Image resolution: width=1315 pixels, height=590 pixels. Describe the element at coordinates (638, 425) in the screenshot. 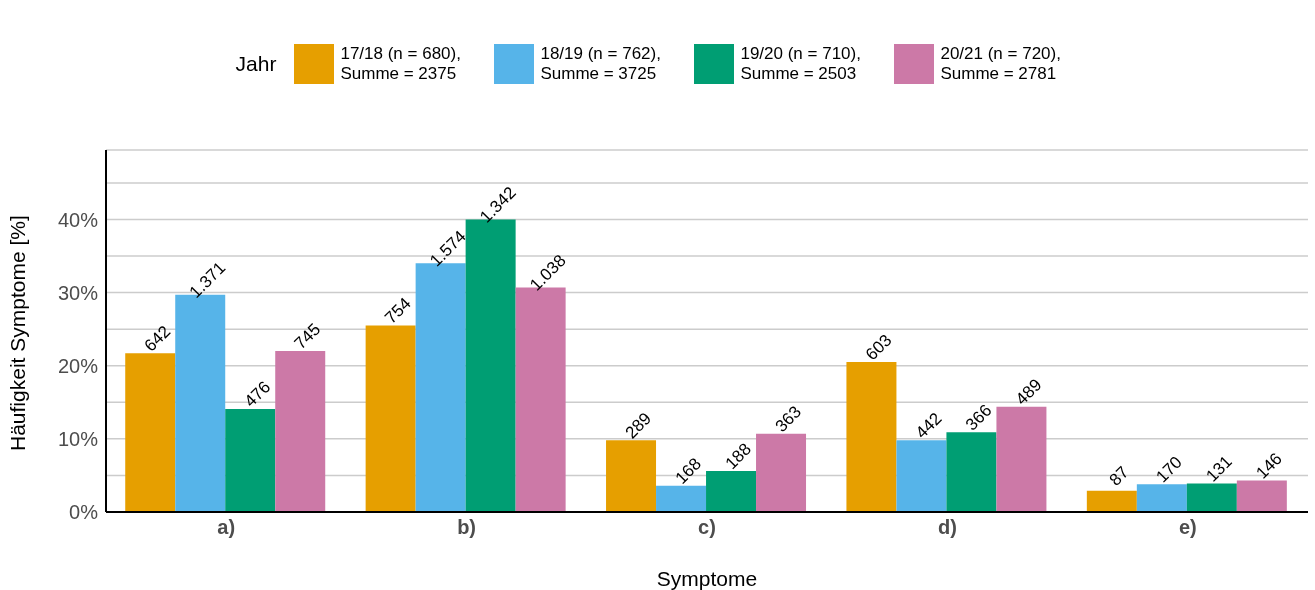

I see `annotation: 289` at that location.